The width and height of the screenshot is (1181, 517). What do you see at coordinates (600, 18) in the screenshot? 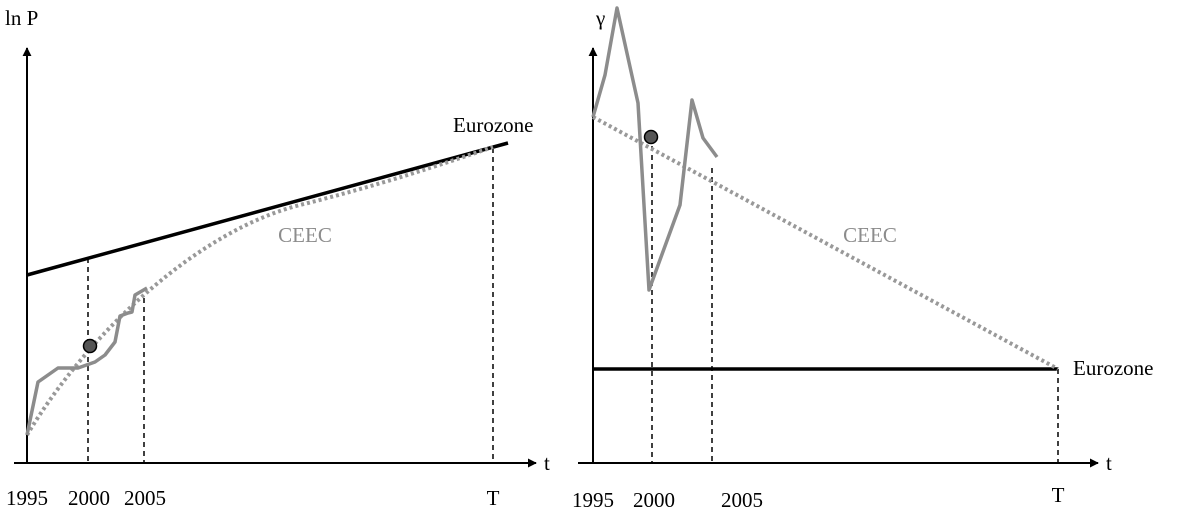
I see `y-axis-label: γ` at bounding box center [600, 18].